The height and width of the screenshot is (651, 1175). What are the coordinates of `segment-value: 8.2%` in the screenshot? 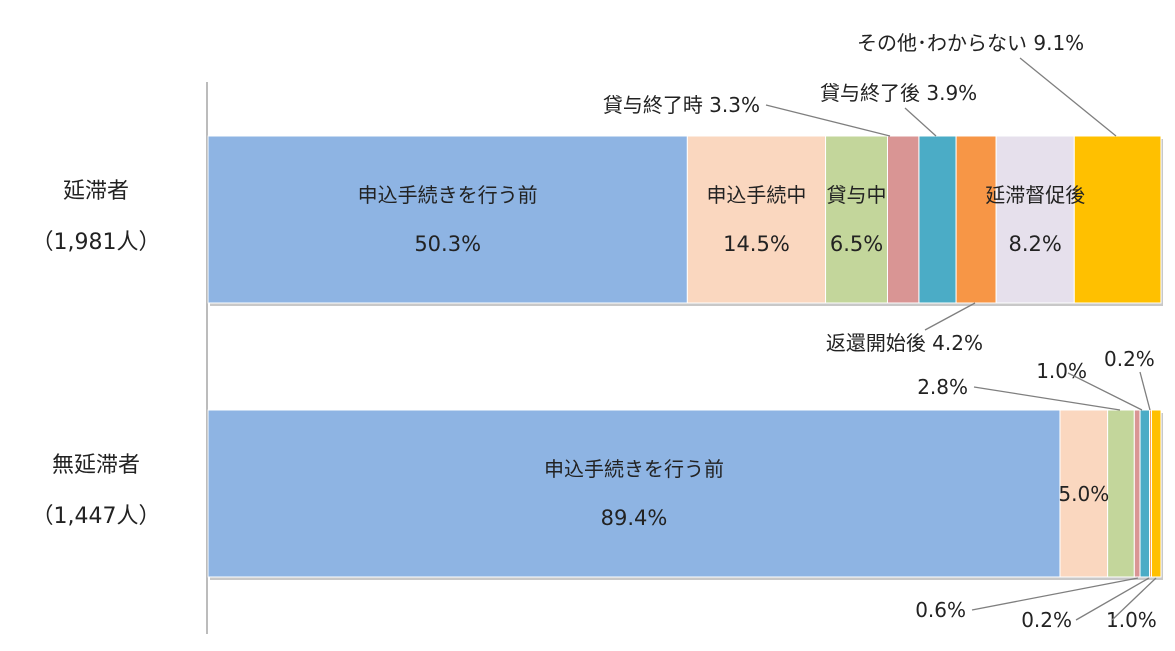 It's located at (1035, 244).